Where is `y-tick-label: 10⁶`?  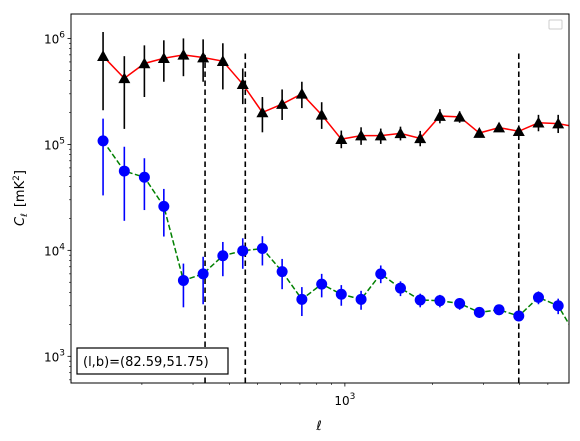
y-tick-label: 10⁶ is located at coordinates (54, 38).